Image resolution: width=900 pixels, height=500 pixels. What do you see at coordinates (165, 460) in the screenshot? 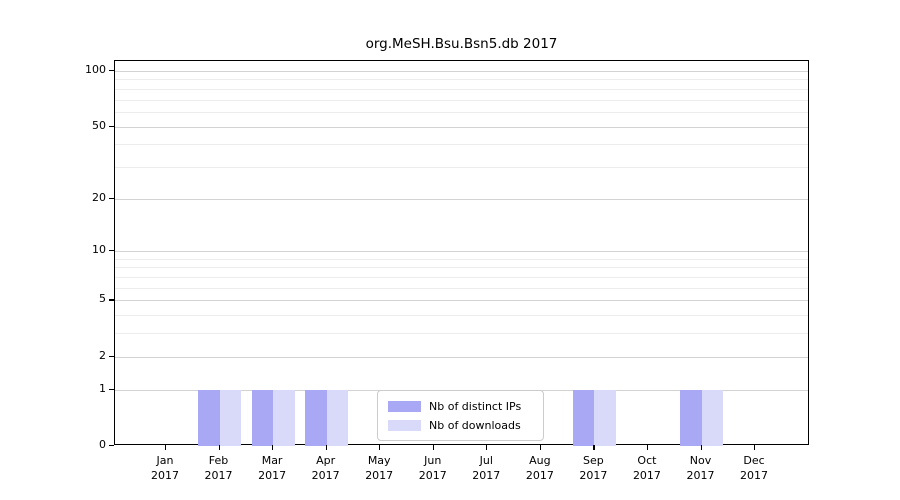
I see `x-tick-label-line: Jan` at bounding box center [165, 460].